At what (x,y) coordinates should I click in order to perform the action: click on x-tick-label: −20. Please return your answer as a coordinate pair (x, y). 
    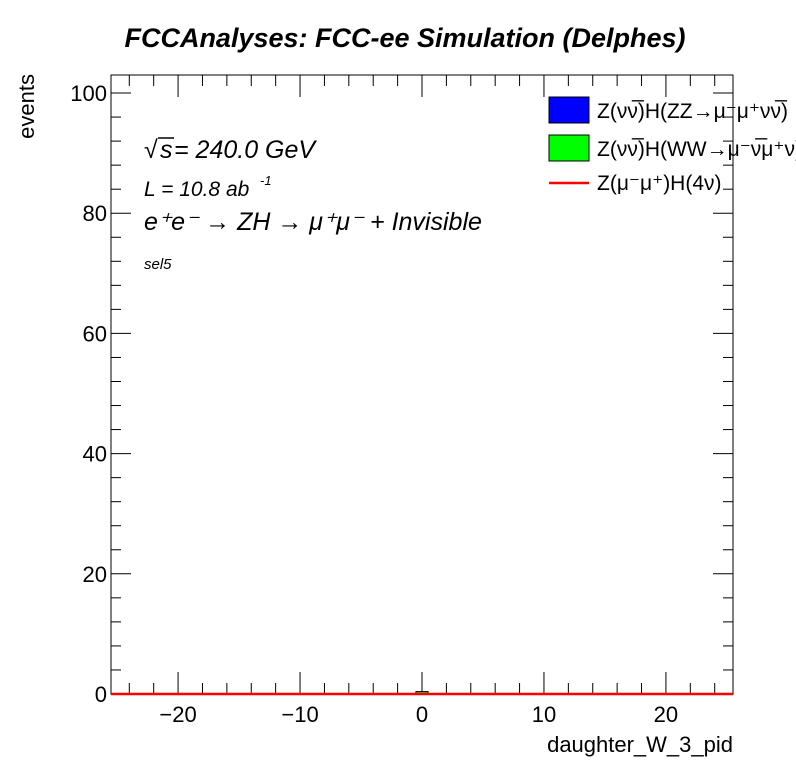
    Looking at the image, I should click on (177, 714).